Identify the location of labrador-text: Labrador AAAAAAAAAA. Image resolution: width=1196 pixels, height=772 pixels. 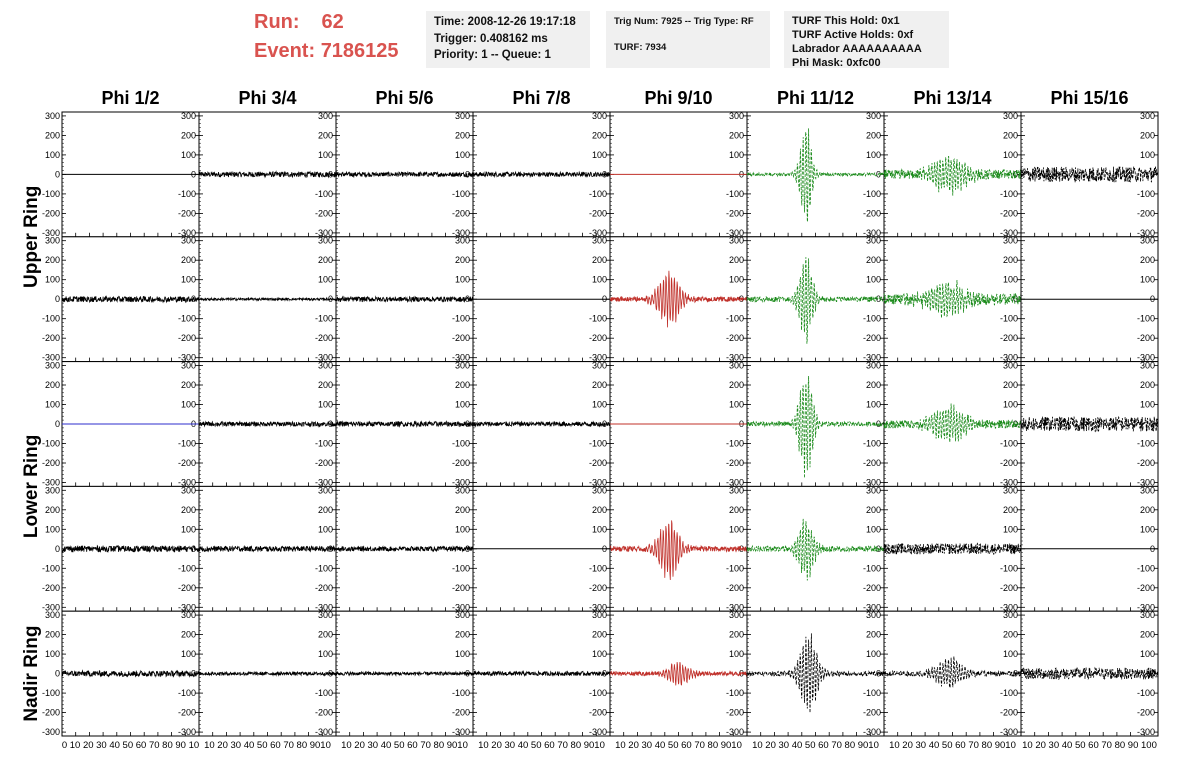
(857, 49).